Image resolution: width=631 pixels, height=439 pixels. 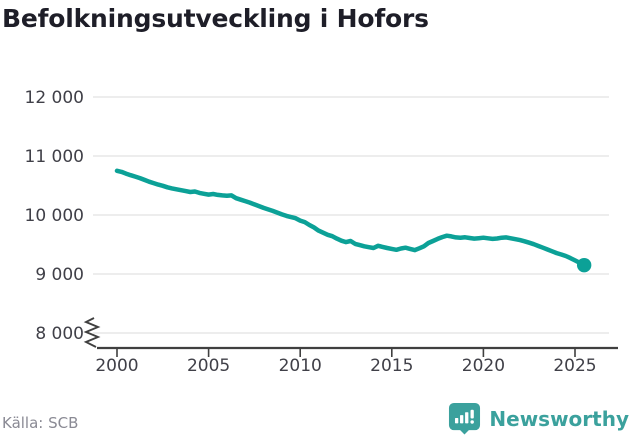 I want to click on latest-value-marker, so click(x=584, y=265).